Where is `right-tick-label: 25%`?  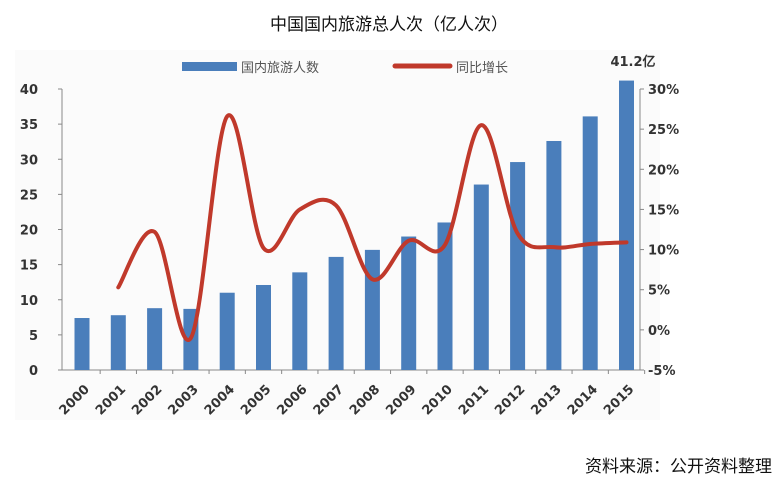 right-tick-label: 25% is located at coordinates (663, 130).